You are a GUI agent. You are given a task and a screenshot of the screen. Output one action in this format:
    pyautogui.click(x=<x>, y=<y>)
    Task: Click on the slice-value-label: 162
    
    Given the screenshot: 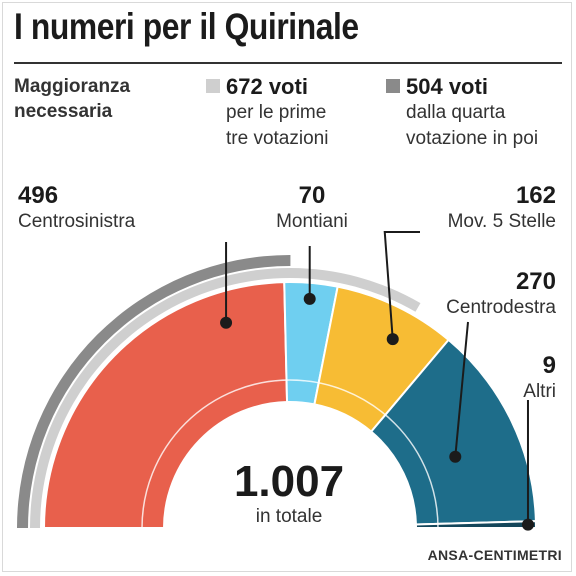 What is the action you would take?
    pyautogui.click(x=535, y=195)
    